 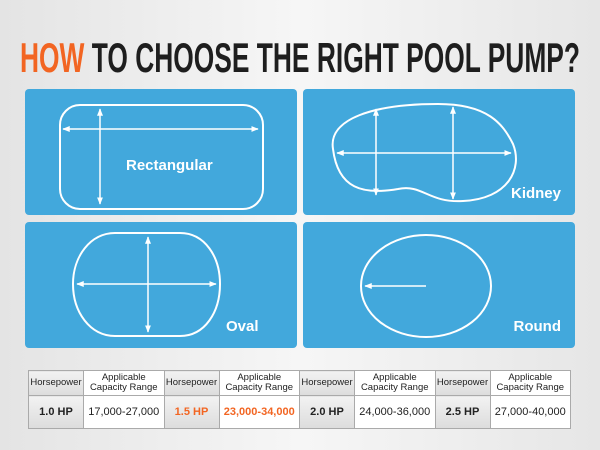 What do you see at coordinates (537, 326) in the screenshot?
I see `shape-label: Round` at bounding box center [537, 326].